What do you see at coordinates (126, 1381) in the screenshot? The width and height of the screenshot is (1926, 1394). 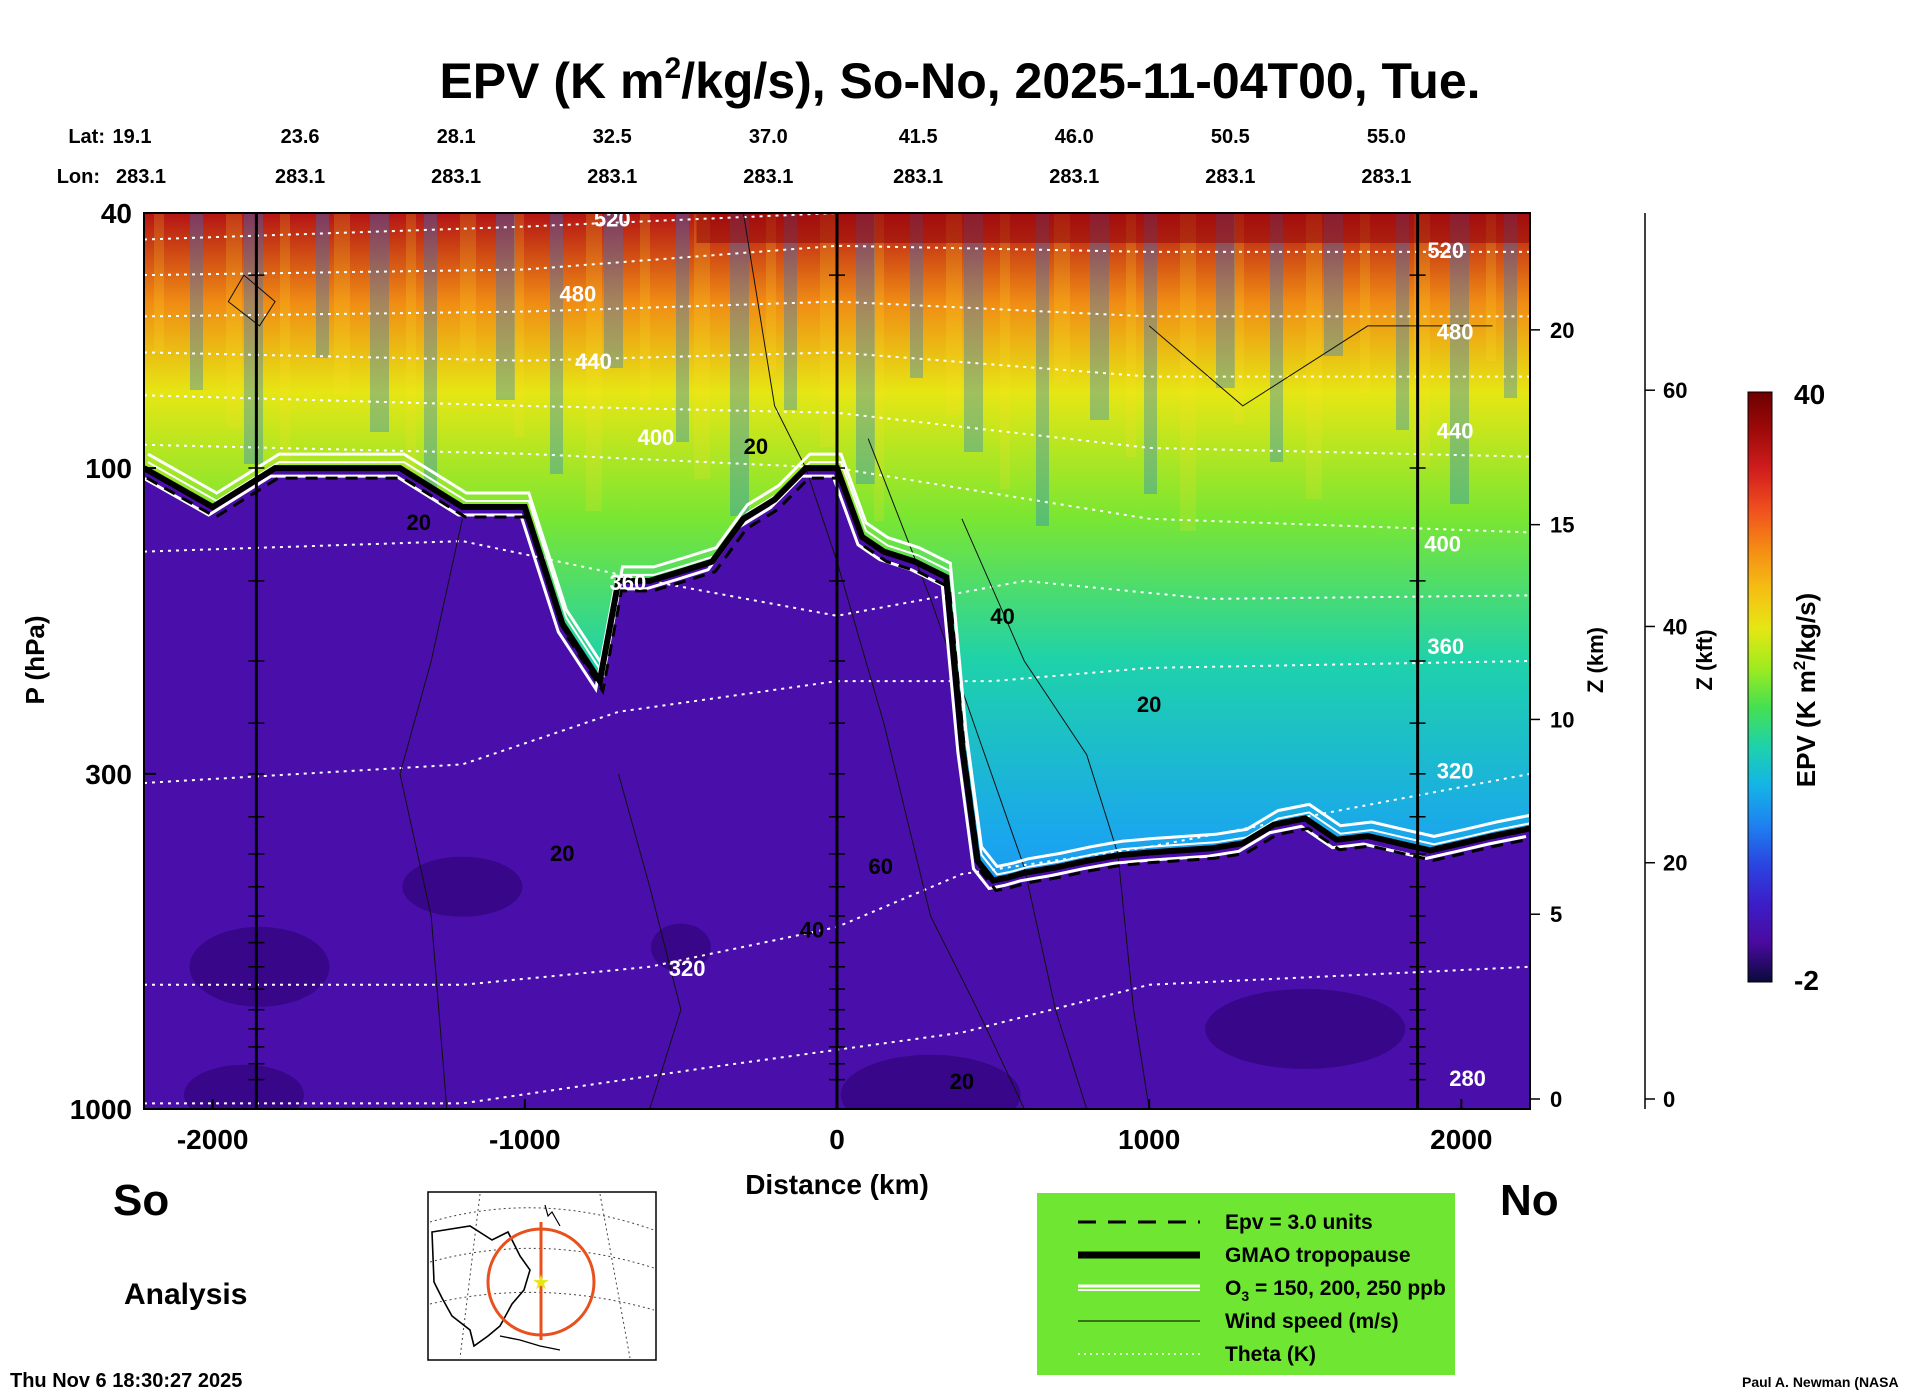 I see `timestamp: Thu Nov 6 18:30:27 2025` at bounding box center [126, 1381].